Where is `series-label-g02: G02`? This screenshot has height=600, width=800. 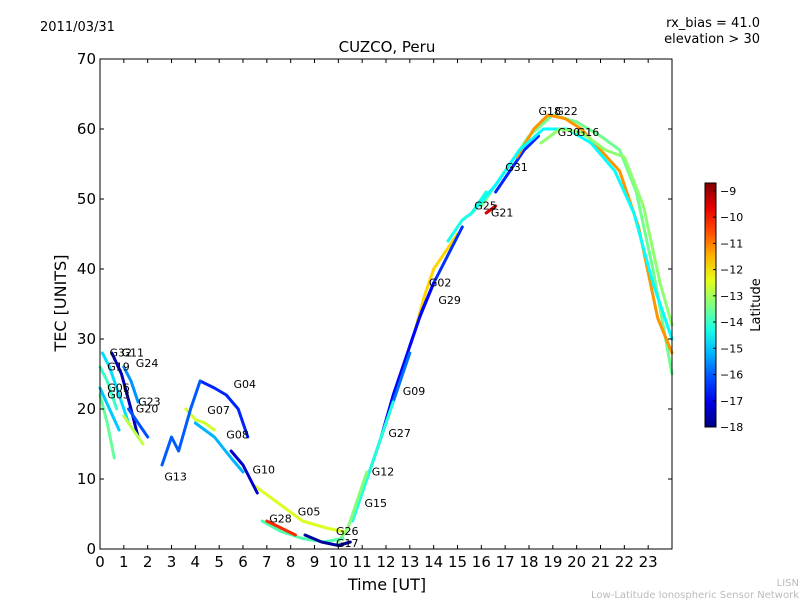 series-label-g02: G02 is located at coordinates (440, 283).